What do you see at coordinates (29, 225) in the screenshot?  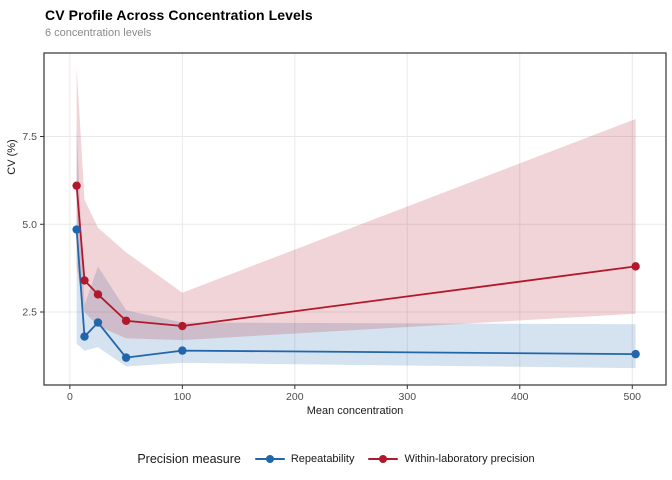 I see `y-tick-label: 5.0` at bounding box center [29, 225].